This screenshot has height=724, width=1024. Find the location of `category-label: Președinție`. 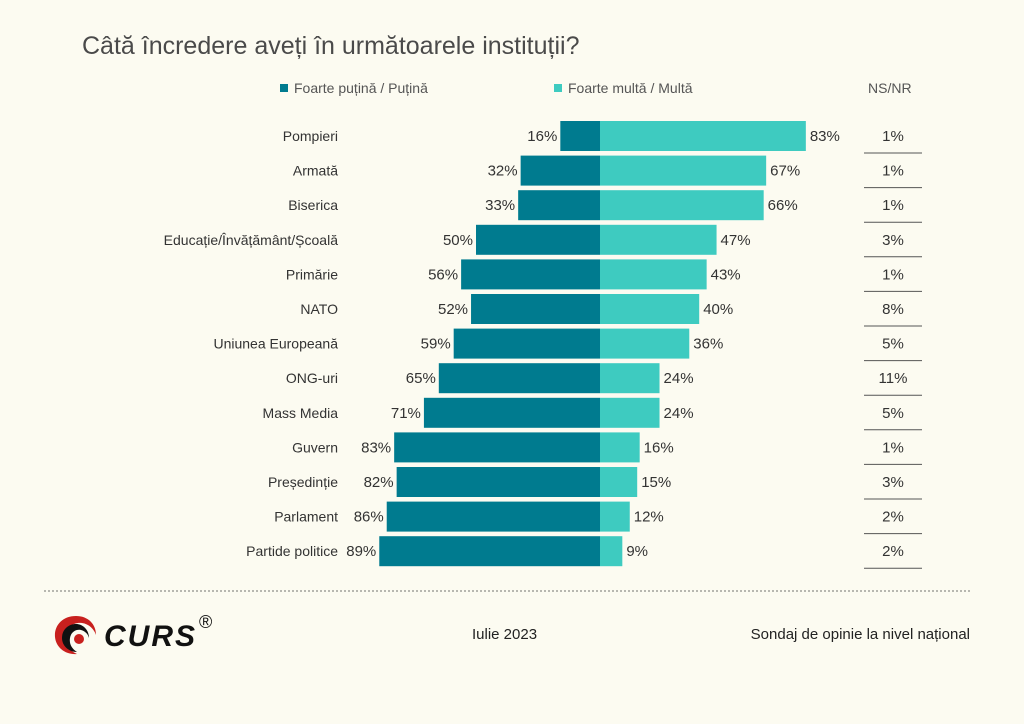

category-label: Președinție is located at coordinates (303, 482).